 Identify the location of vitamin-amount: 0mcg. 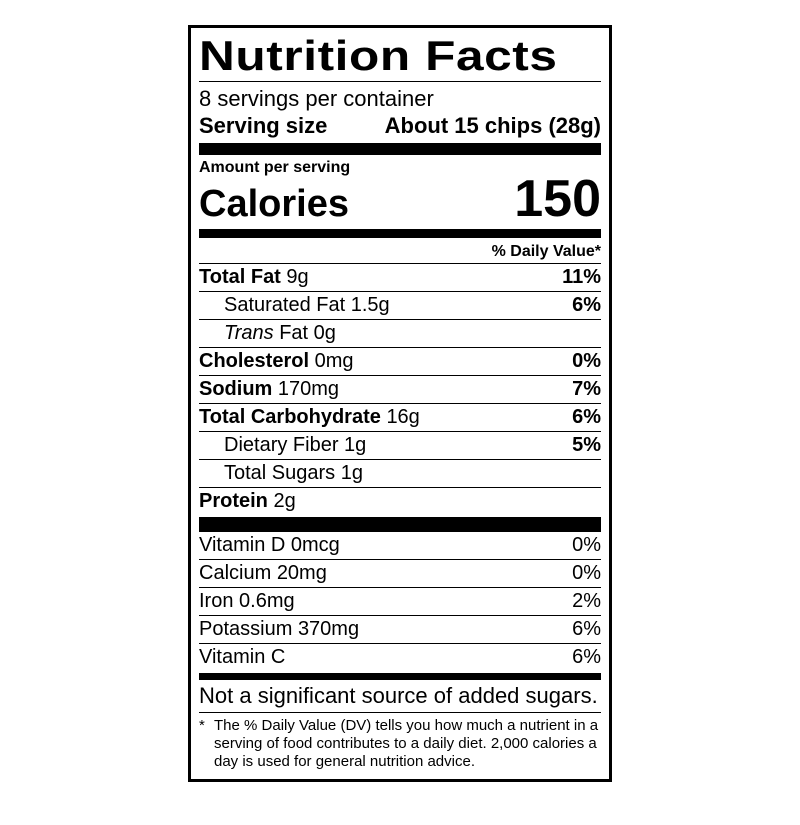
(315, 545).